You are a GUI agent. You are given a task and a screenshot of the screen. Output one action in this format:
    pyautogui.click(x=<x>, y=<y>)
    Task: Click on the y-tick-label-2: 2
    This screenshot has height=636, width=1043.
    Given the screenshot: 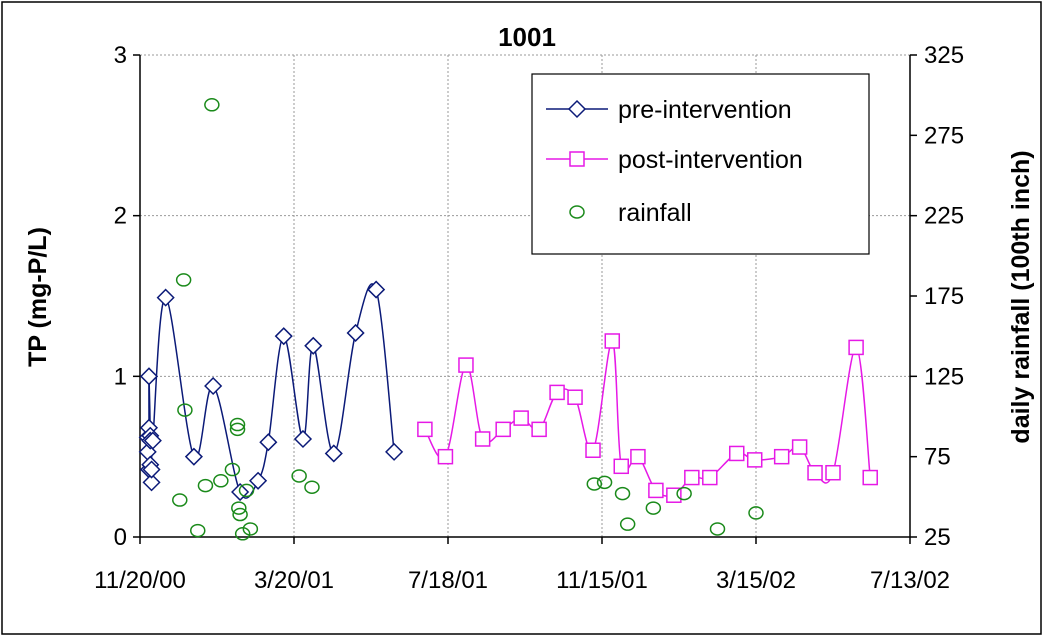 What is the action you would take?
    pyautogui.click(x=120, y=216)
    